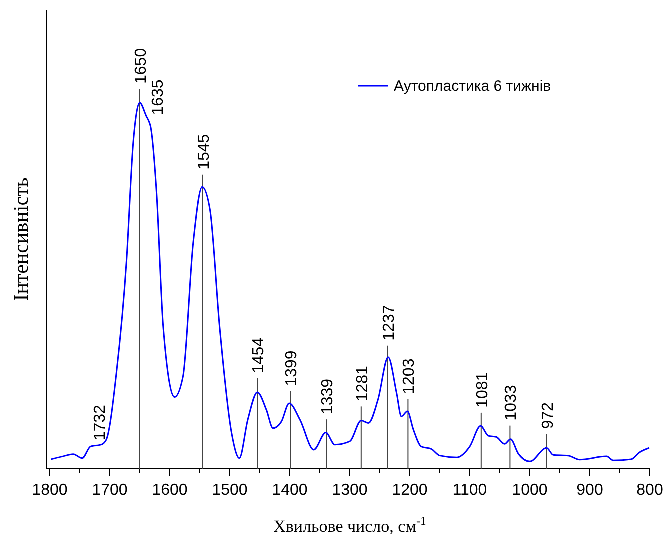  What do you see at coordinates (158, 98) in the screenshot?
I see `annotation: 1635` at bounding box center [158, 98].